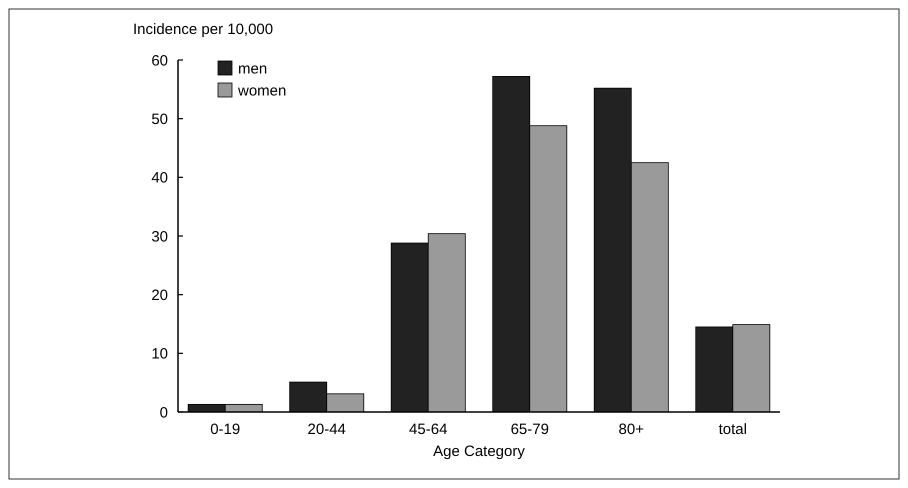 The image size is (908, 488). Describe the element at coordinates (529, 429) in the screenshot. I see `x-tick-label: 65-79` at that location.